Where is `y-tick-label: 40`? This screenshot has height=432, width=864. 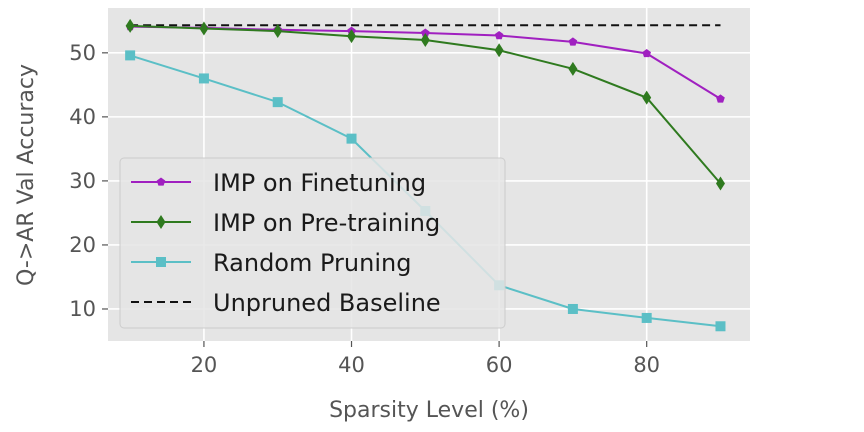
y-tick-label: 40 is located at coordinates (82, 117).